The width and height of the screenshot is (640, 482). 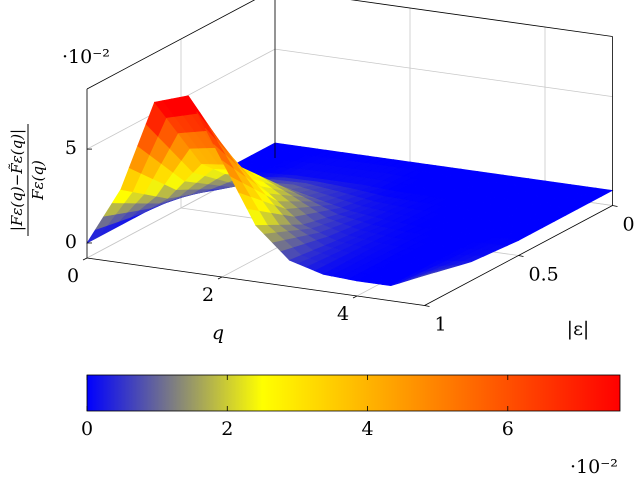 I want to click on colorbar: 0 2 4 6, so click(x=351, y=407).